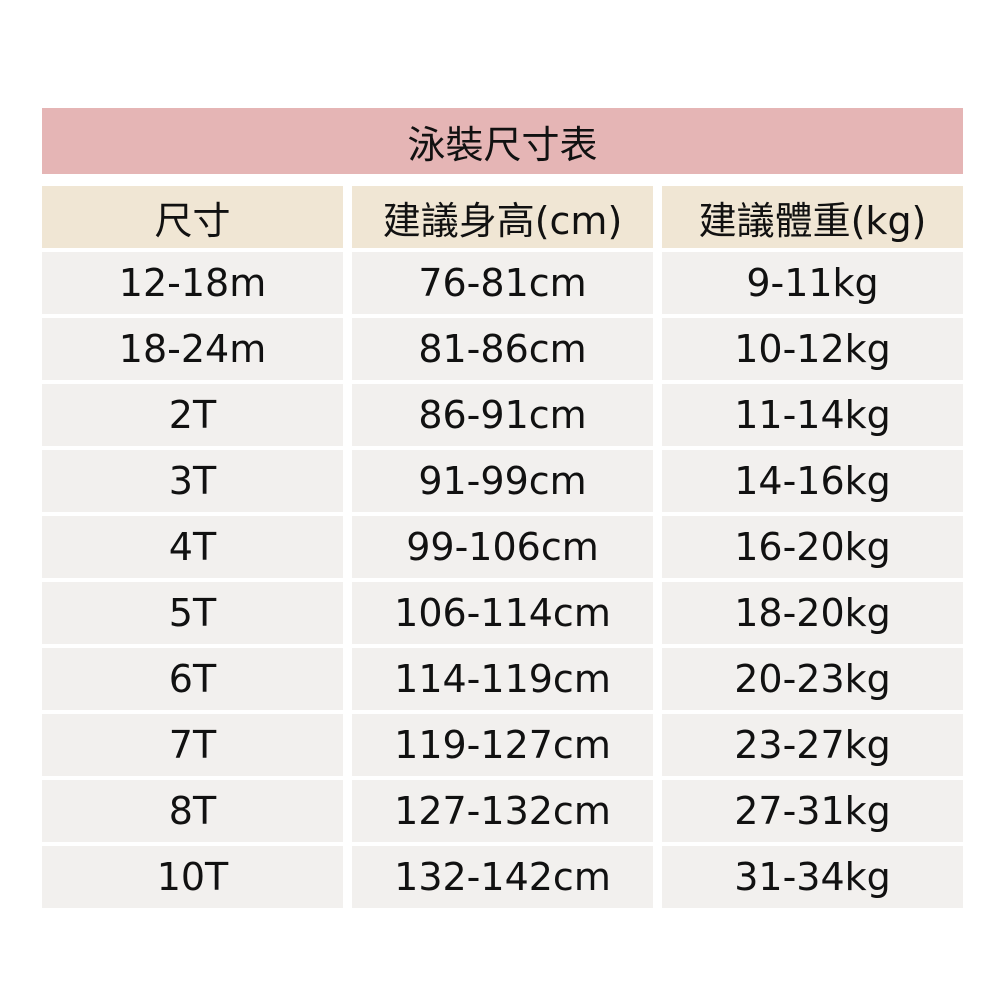 The image size is (1000, 1000). What do you see at coordinates (192, 613) in the screenshot?
I see `table-cell: 5T` at bounding box center [192, 613].